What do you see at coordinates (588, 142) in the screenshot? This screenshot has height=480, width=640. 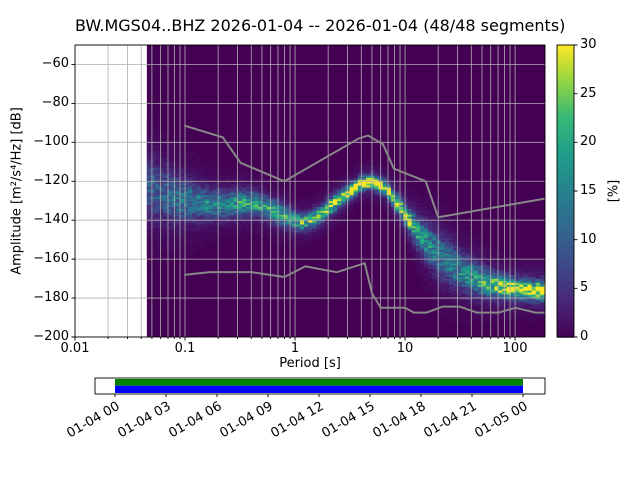 I see `colorbar-tick-label: 20` at bounding box center [588, 142].